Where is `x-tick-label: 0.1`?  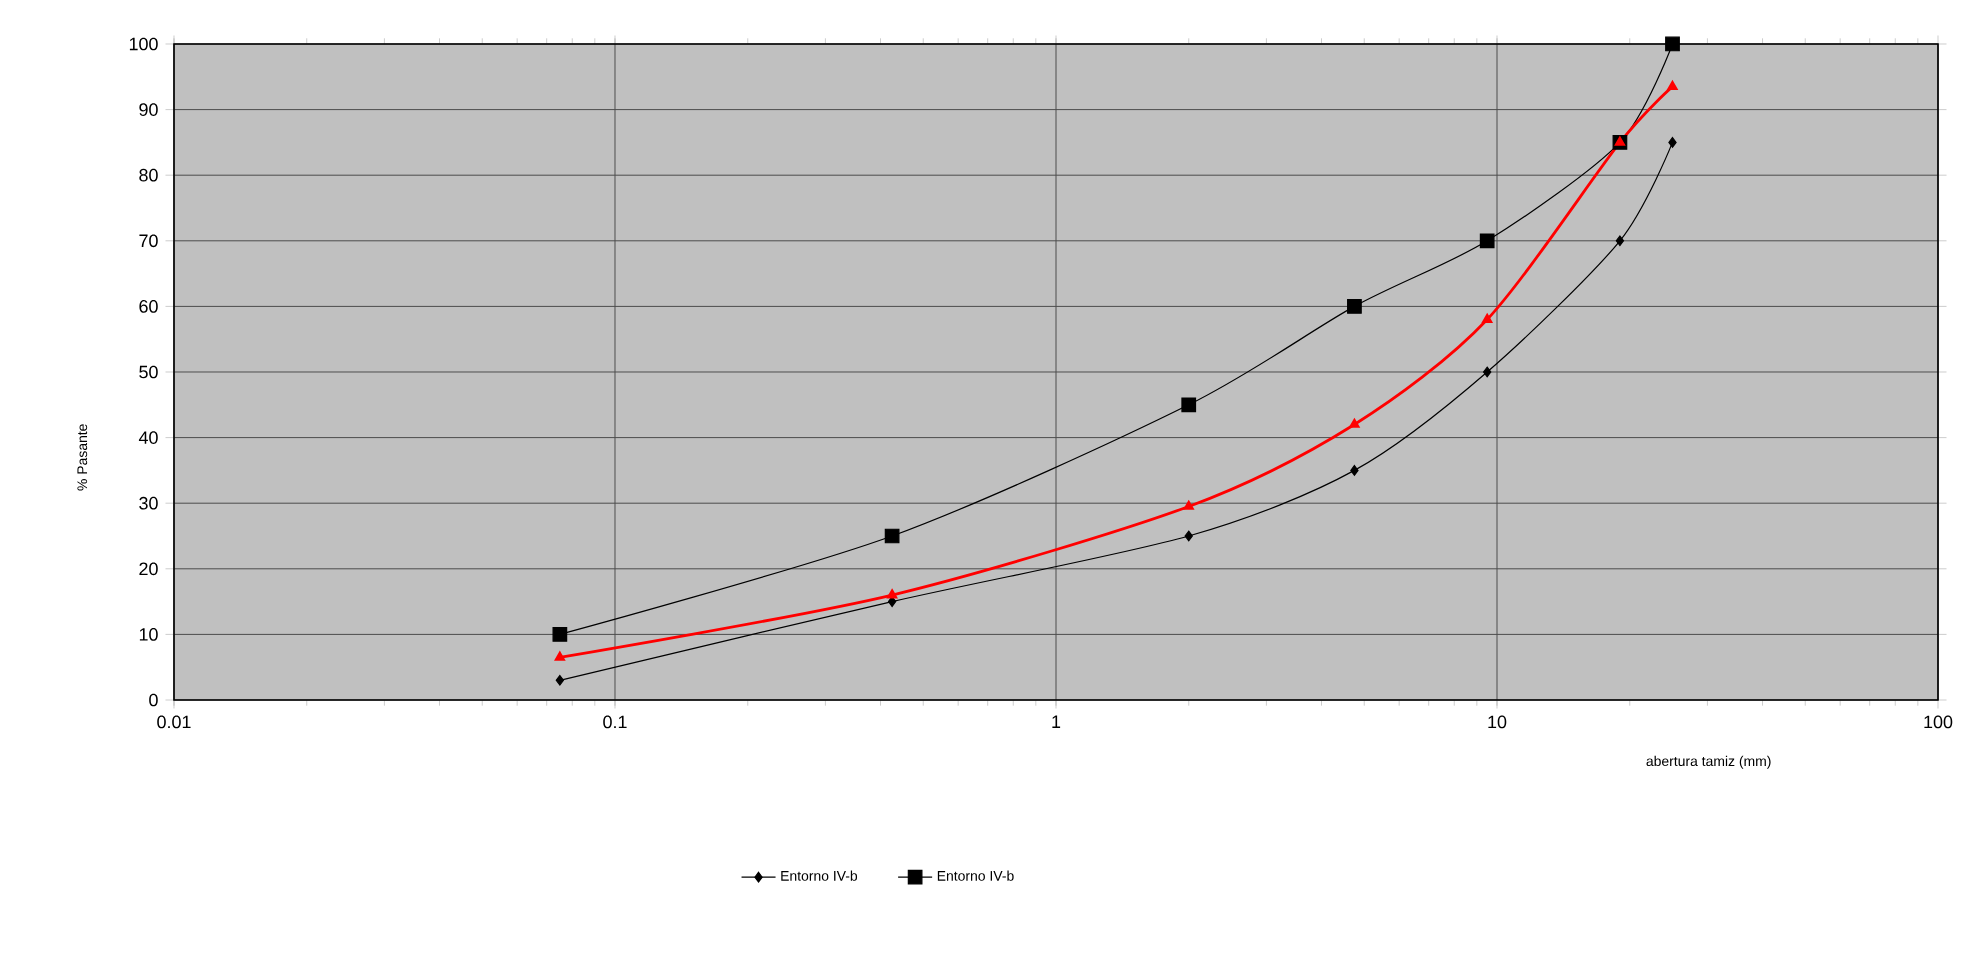 x-tick-label: 0.1 is located at coordinates (615, 722).